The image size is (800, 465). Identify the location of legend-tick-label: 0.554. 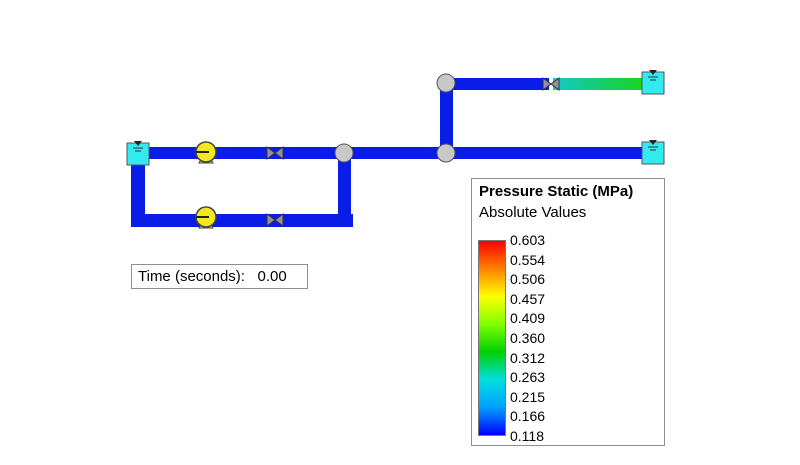
(528, 259).